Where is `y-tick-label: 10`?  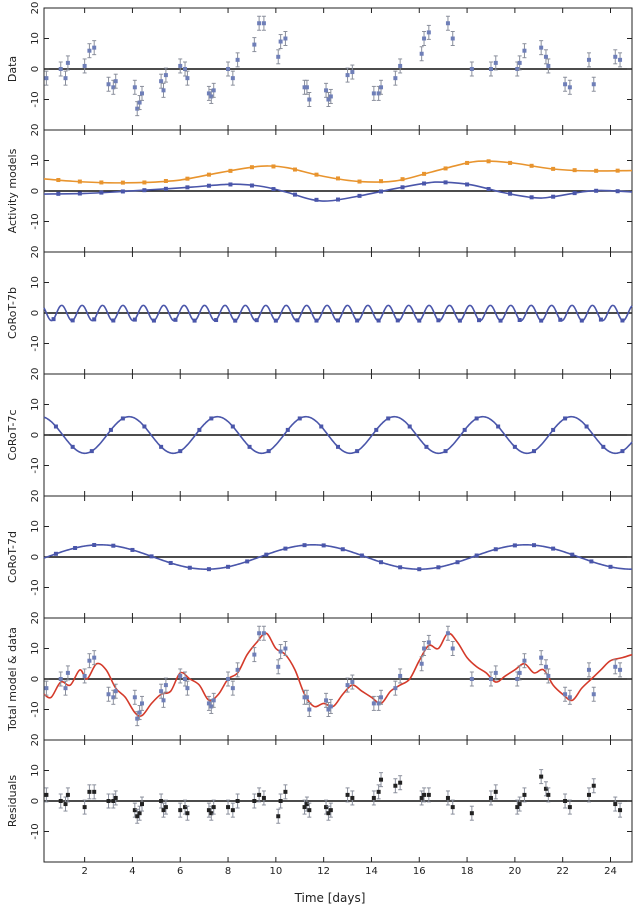
y-tick-label: 10 is located at coordinates (35, 526).